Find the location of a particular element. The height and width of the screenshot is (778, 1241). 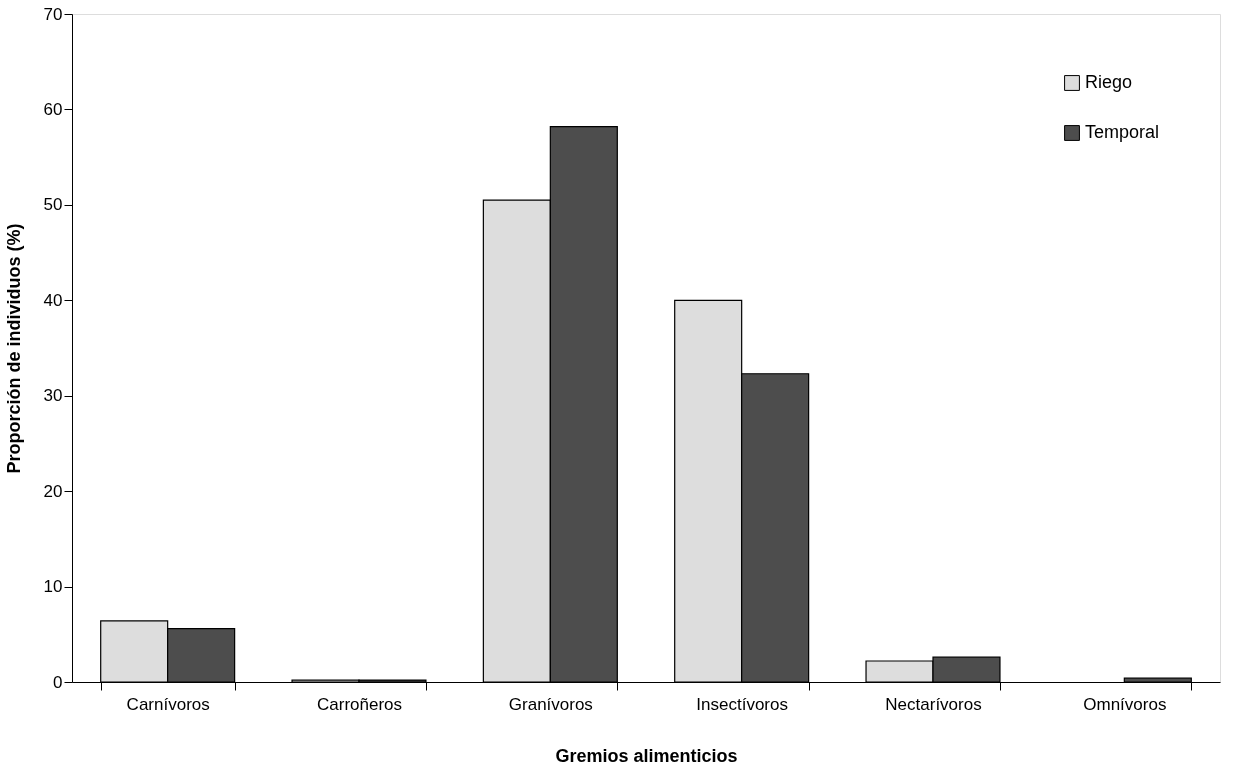

legend-label: Riego is located at coordinates (1109, 82).